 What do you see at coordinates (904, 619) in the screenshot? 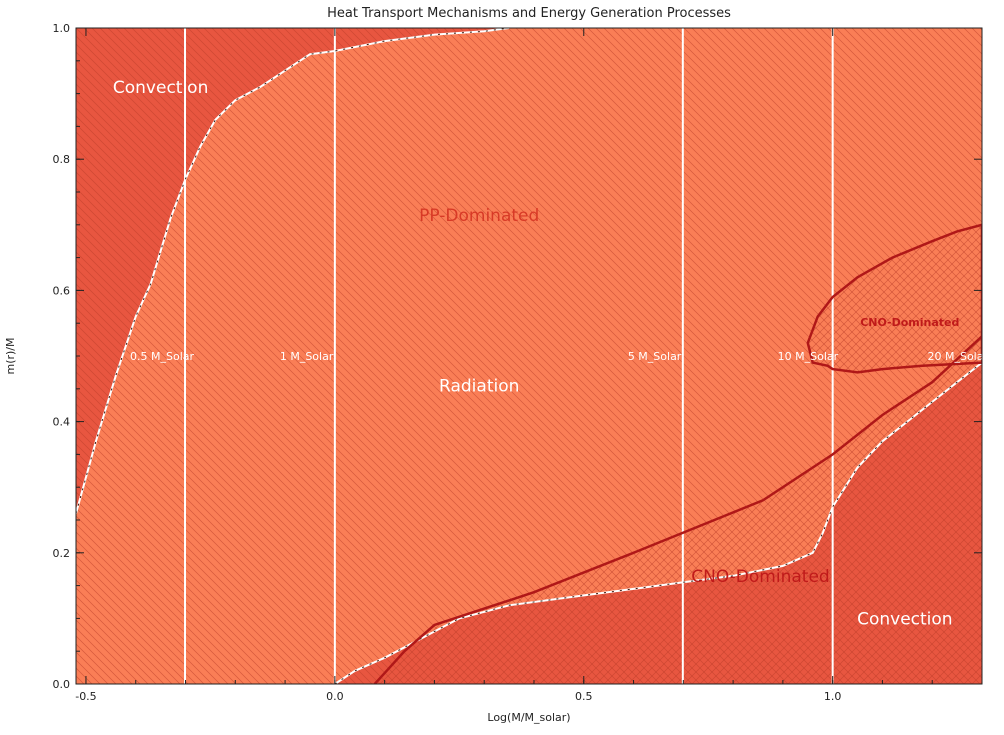
I see `convection-label-core: Convection` at bounding box center [904, 619].